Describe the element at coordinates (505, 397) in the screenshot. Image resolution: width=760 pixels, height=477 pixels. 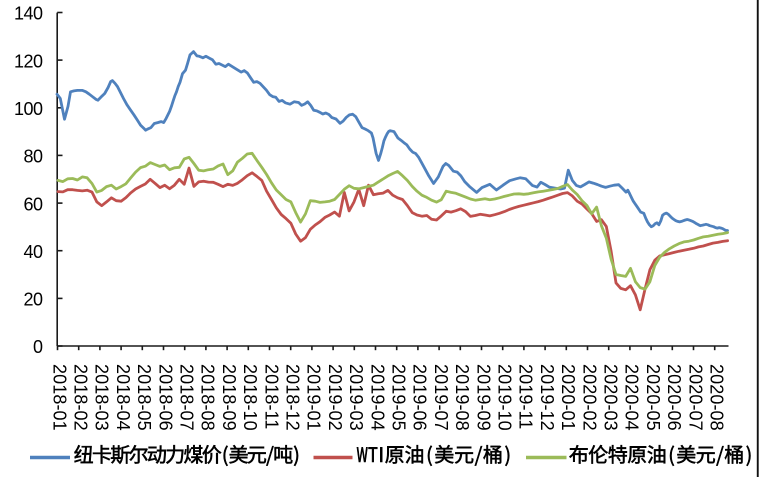
I see `svg-text: 2019-10` at that location.